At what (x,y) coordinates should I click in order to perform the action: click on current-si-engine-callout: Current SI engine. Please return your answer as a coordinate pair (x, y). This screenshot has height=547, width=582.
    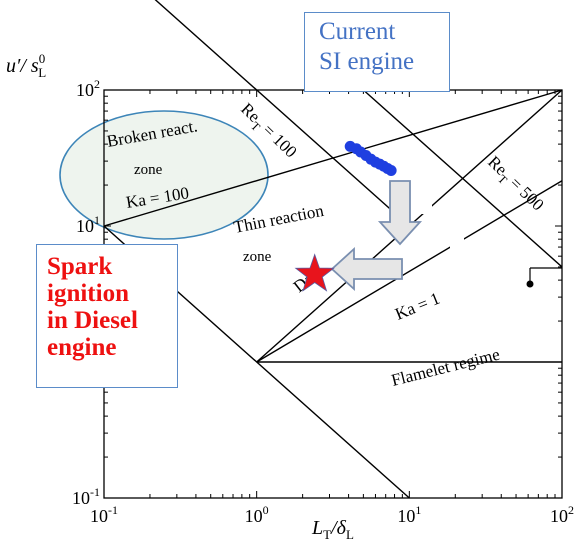
    Looking at the image, I should click on (377, 52).